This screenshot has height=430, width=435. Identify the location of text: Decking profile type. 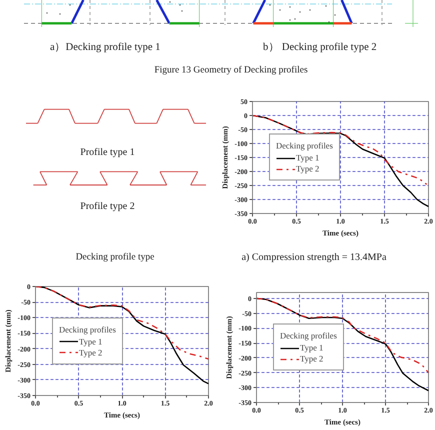
(115, 257).